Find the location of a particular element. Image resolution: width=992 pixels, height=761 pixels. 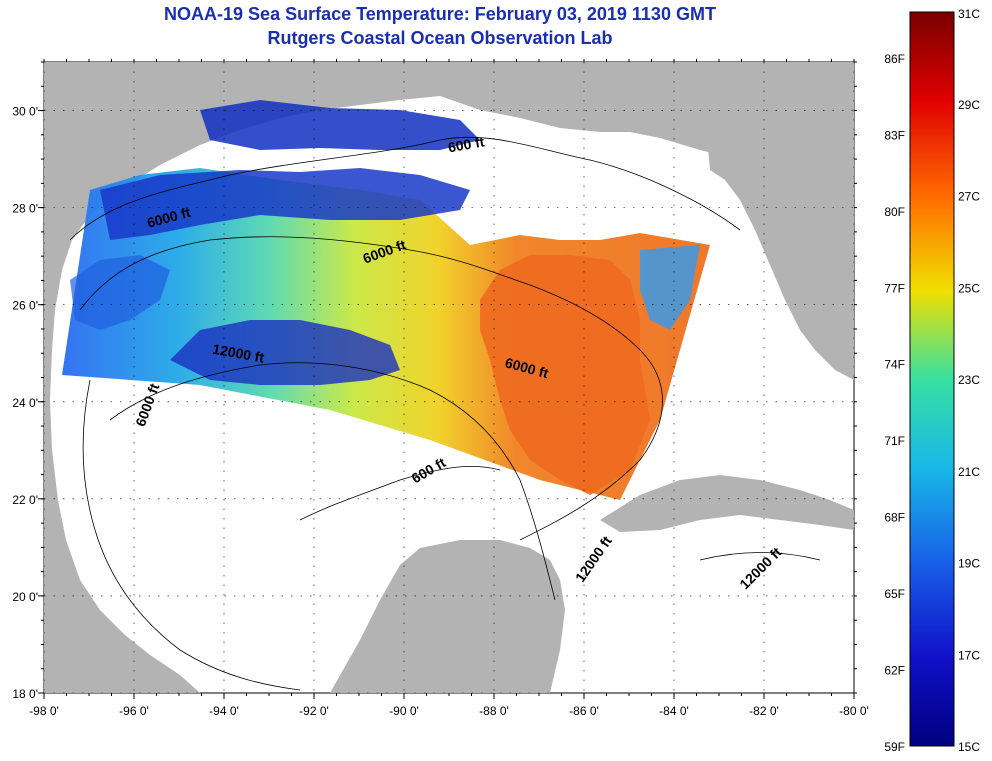

y-tick-label: 24 0' is located at coordinates (25, 403).